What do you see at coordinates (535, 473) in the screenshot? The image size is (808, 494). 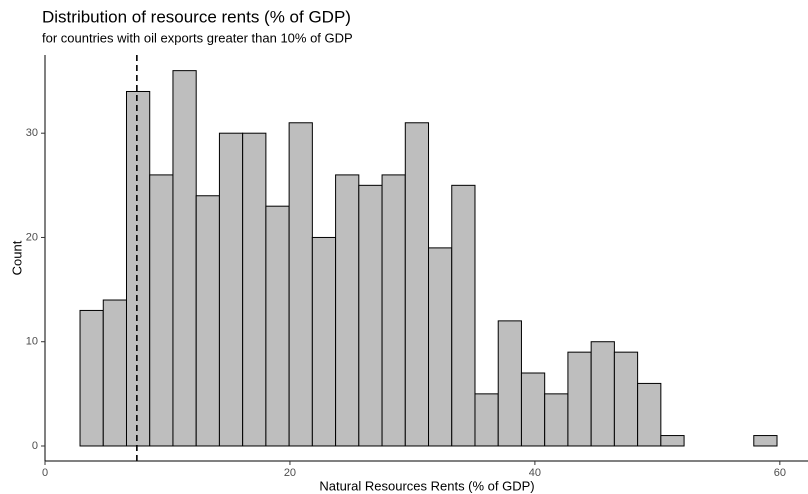 I see `x-tick-label: 40` at bounding box center [535, 473].